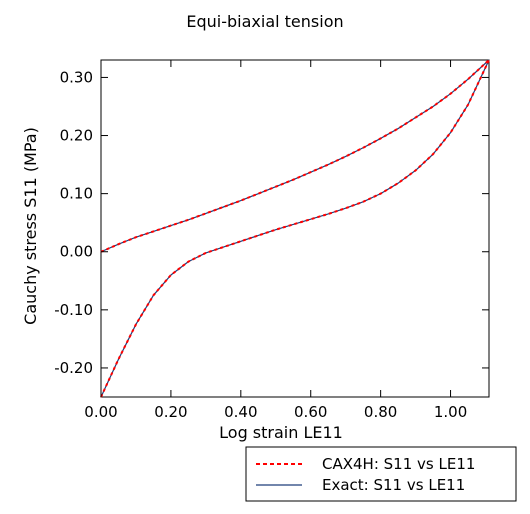 The width and height of the screenshot is (530, 514). What do you see at coordinates (393, 485) in the screenshot?
I see `legend-label-exact: Exact: S11 vs LE11` at bounding box center [393, 485].